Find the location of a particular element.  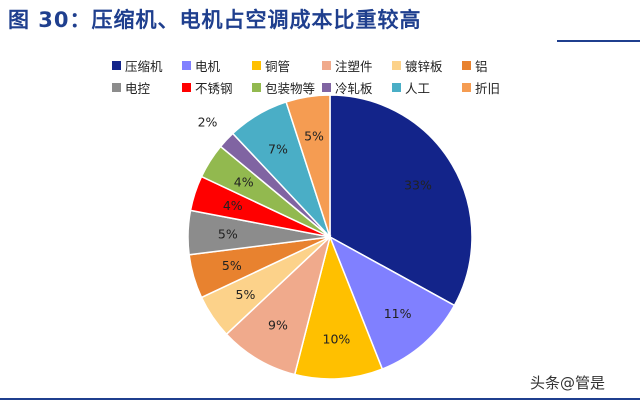

legend-item: 镀锌板 is located at coordinates (427, 65).